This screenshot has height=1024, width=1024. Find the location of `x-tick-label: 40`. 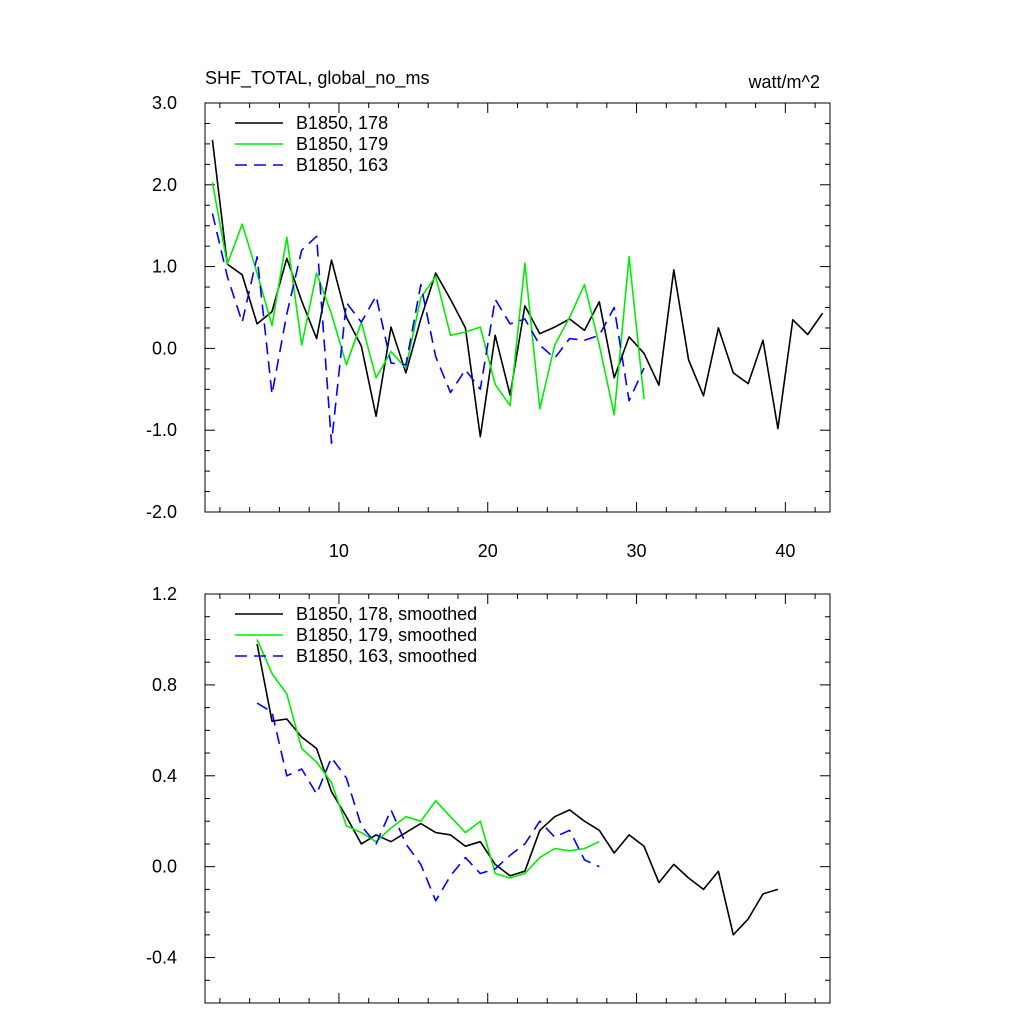

x-tick-label: 40 is located at coordinates (785, 551).